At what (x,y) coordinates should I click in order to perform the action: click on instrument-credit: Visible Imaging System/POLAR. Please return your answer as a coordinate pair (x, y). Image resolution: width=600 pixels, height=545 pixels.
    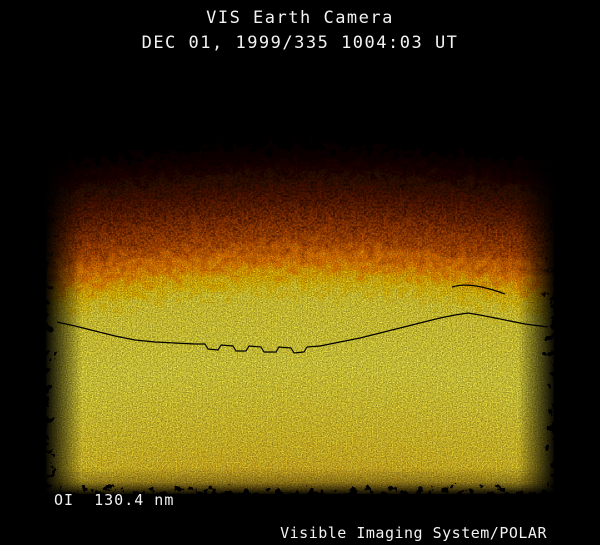
    Looking at the image, I should click on (413, 533).